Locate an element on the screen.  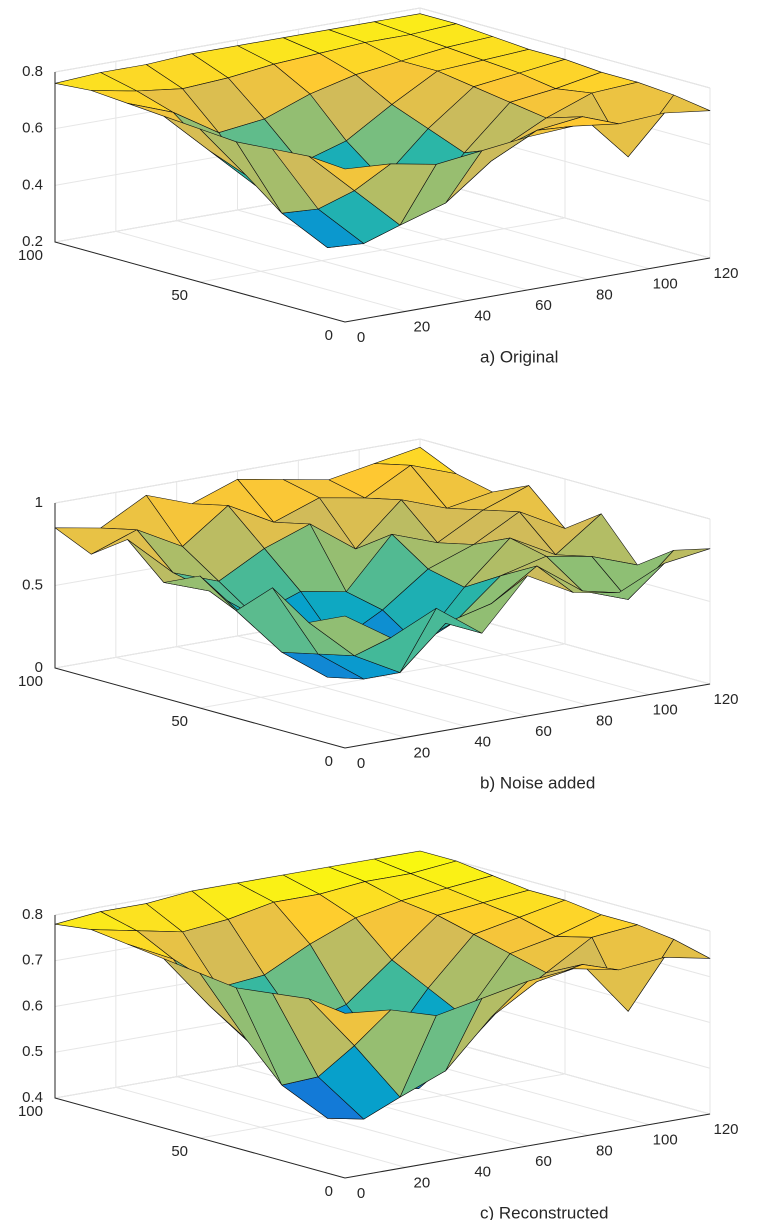
z-tick-label: 0.7 is located at coordinates (32, 960).